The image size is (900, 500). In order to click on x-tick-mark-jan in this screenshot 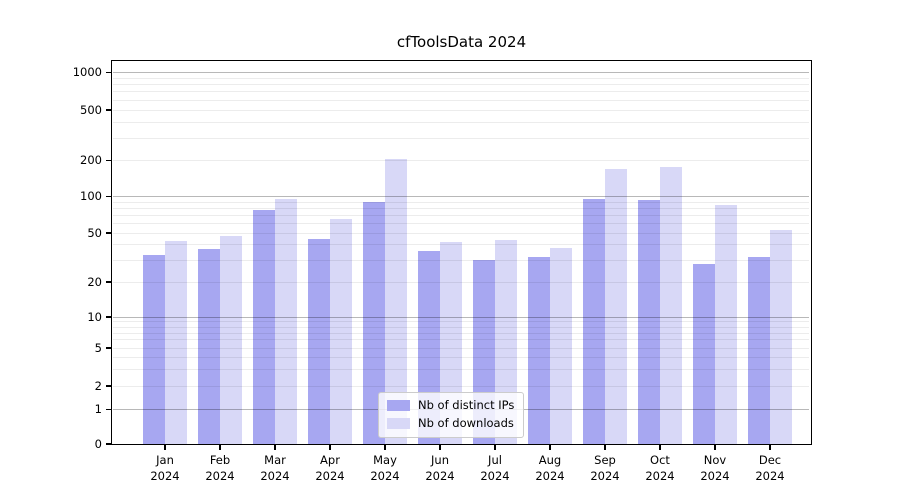, I will do `click(165, 447)`.